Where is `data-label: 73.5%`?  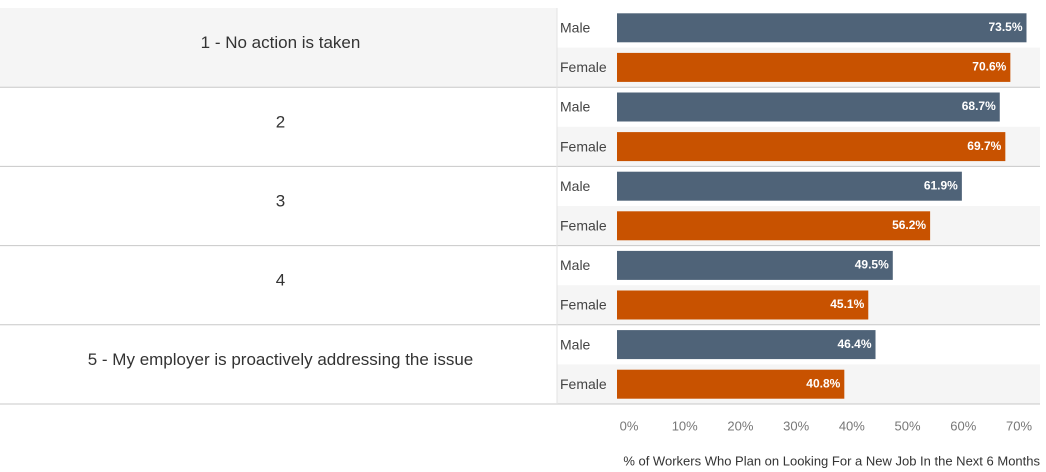 data-label: 73.5% is located at coordinates (1005, 27).